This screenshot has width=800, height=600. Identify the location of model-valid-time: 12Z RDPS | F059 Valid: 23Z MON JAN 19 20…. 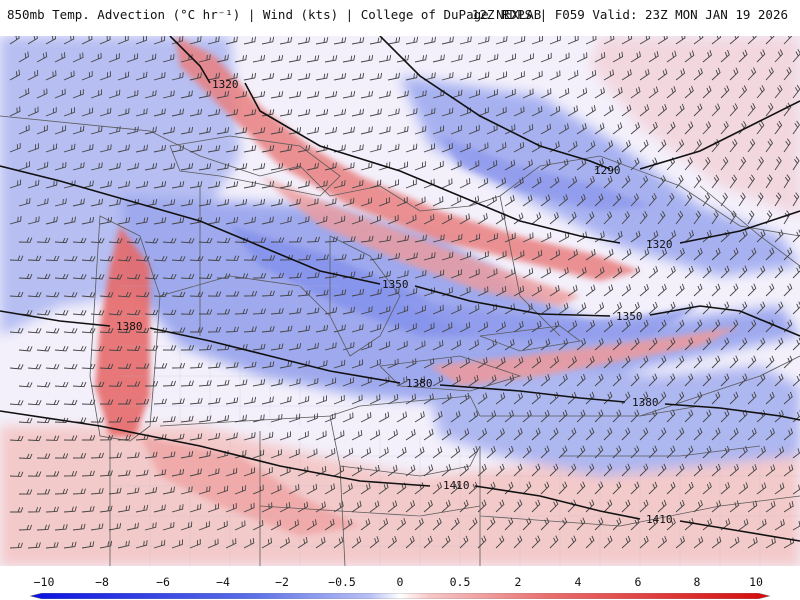
(629, 14).